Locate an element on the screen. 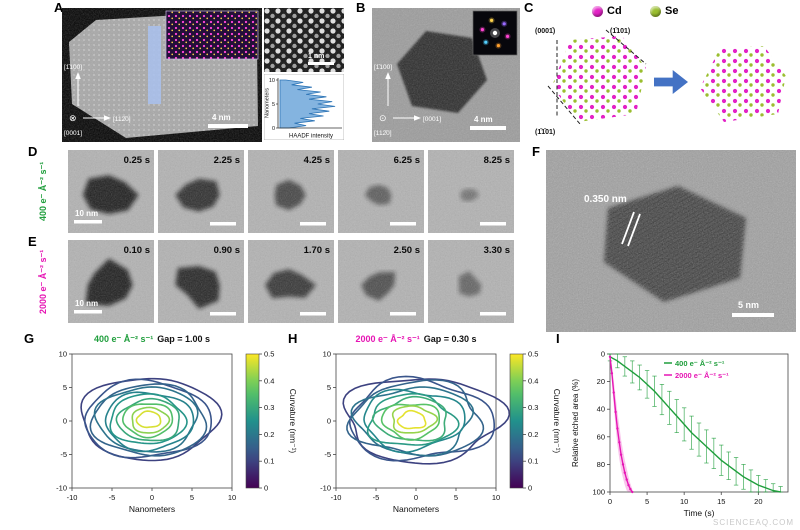 The width and height of the screenshot is (800, 530). svg-text: 80 is located at coordinates (601, 464).